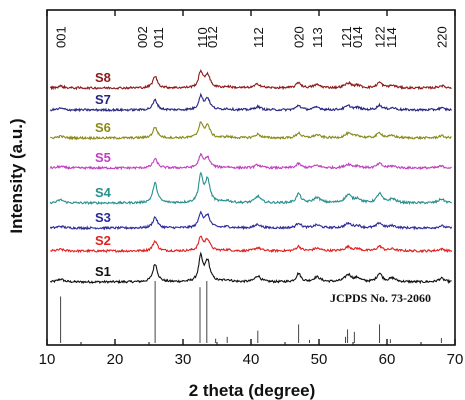 The height and width of the screenshot is (400, 465). Describe the element at coordinates (380, 298) in the screenshot. I see `reference-label: JCPDS No. 73-2060` at that location.